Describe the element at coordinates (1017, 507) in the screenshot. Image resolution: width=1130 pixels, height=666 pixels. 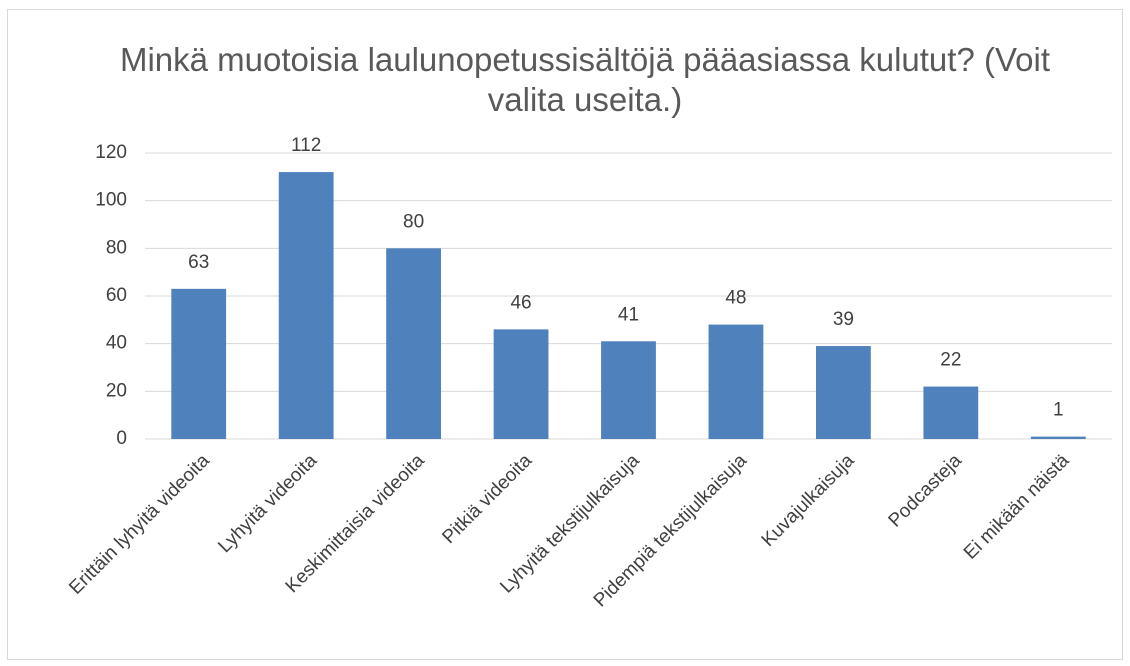
I see `x-tick-label: Ei mikään näistä` at that location.